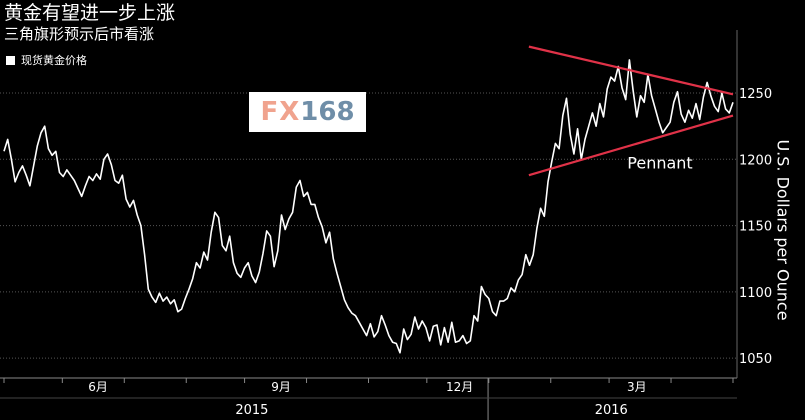 Image resolution: width=805 pixels, height=420 pixels. What do you see at coordinates (98, 387) in the screenshot?
I see `x-tick-label: 6月` at bounding box center [98, 387].